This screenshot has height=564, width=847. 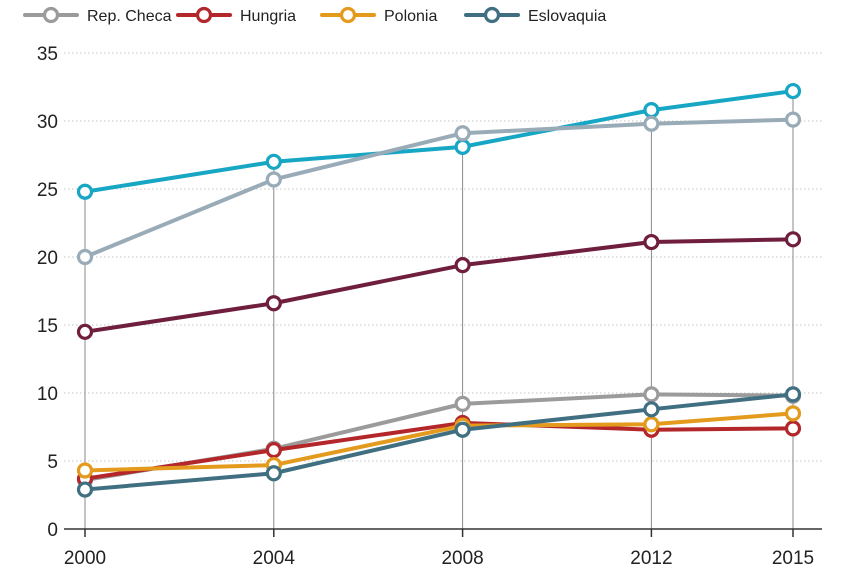 I want to click on series-polonia, so click(x=439, y=442).